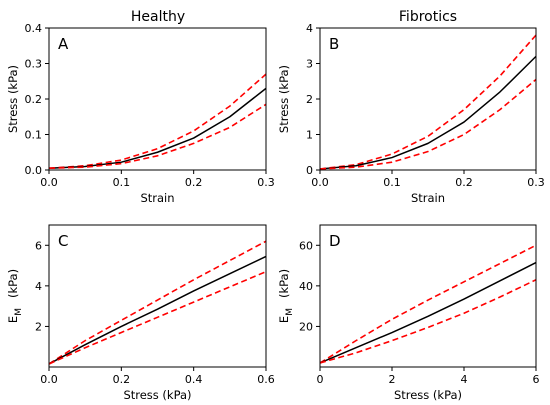 This screenshot has width=550, height=405. Describe the element at coordinates (34, 170) in the screenshot. I see `y-tick-label: 0.0` at that location.